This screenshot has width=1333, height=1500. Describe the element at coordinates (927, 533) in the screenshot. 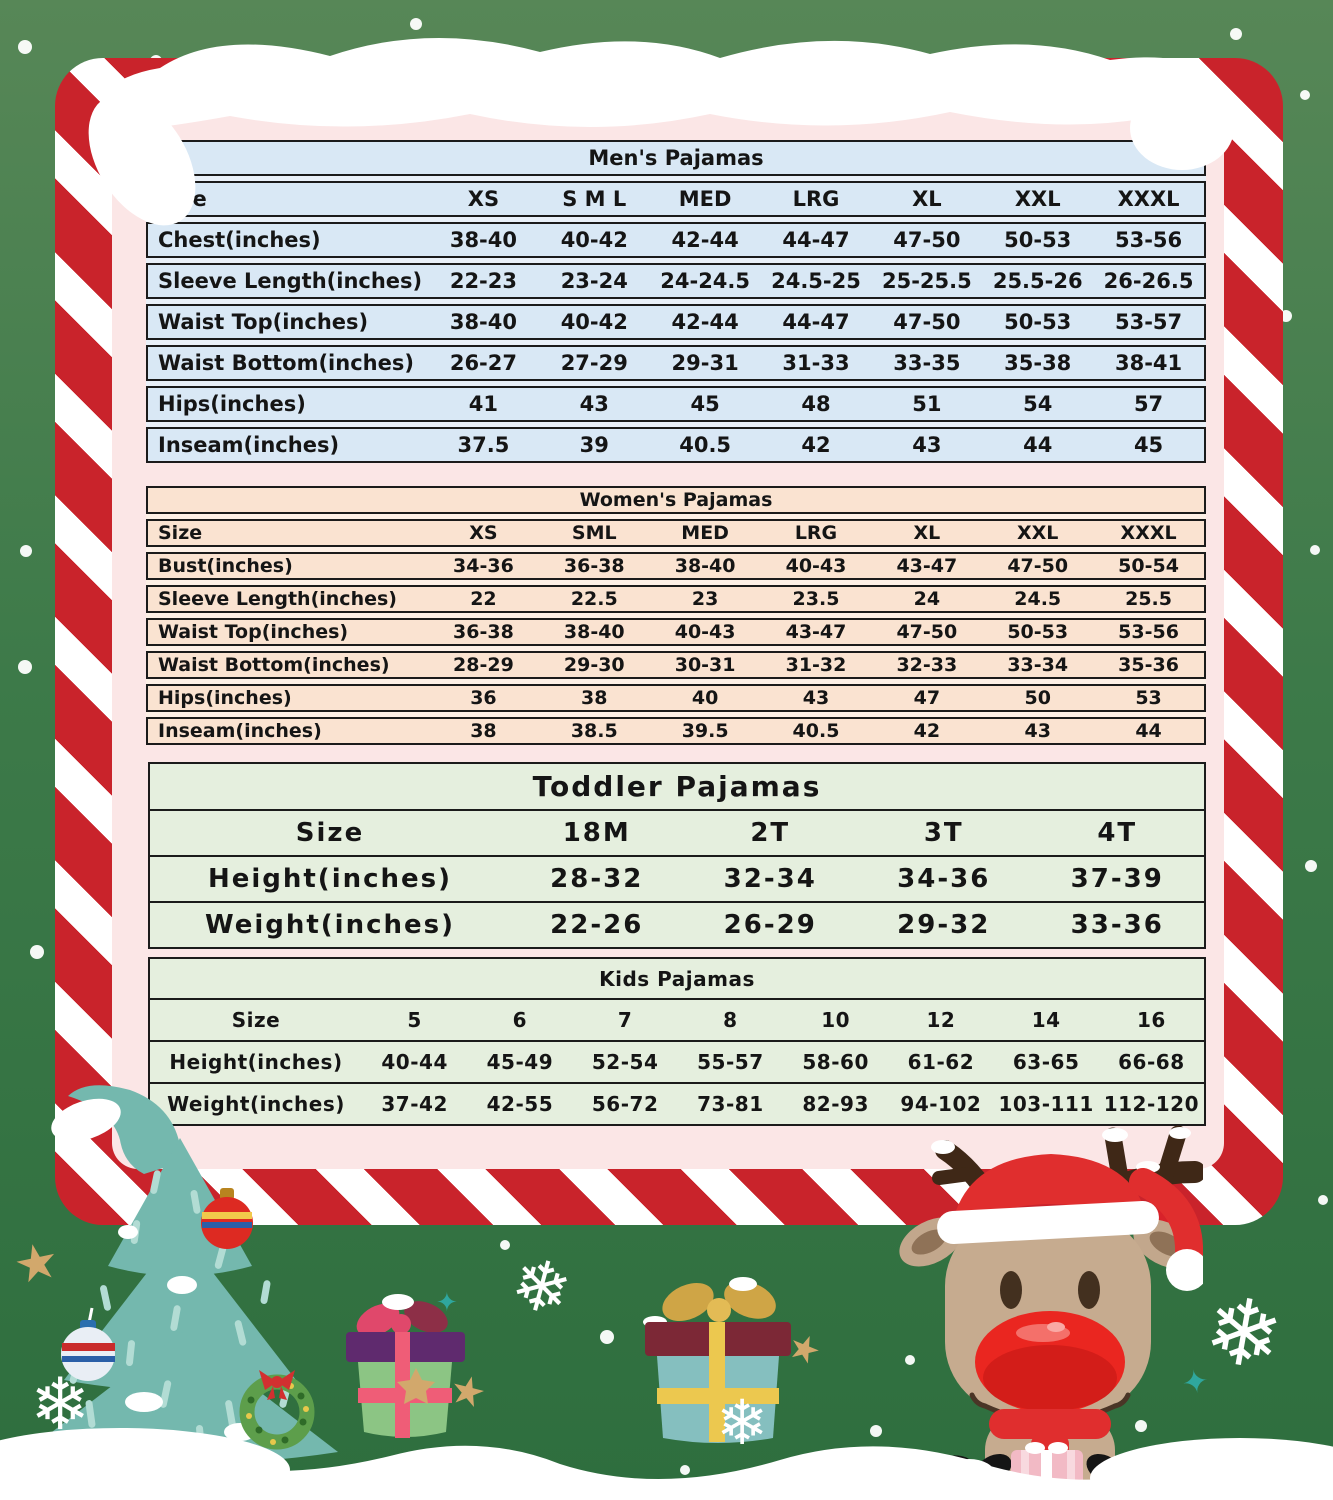

I see `table-cell: XL` at that location.